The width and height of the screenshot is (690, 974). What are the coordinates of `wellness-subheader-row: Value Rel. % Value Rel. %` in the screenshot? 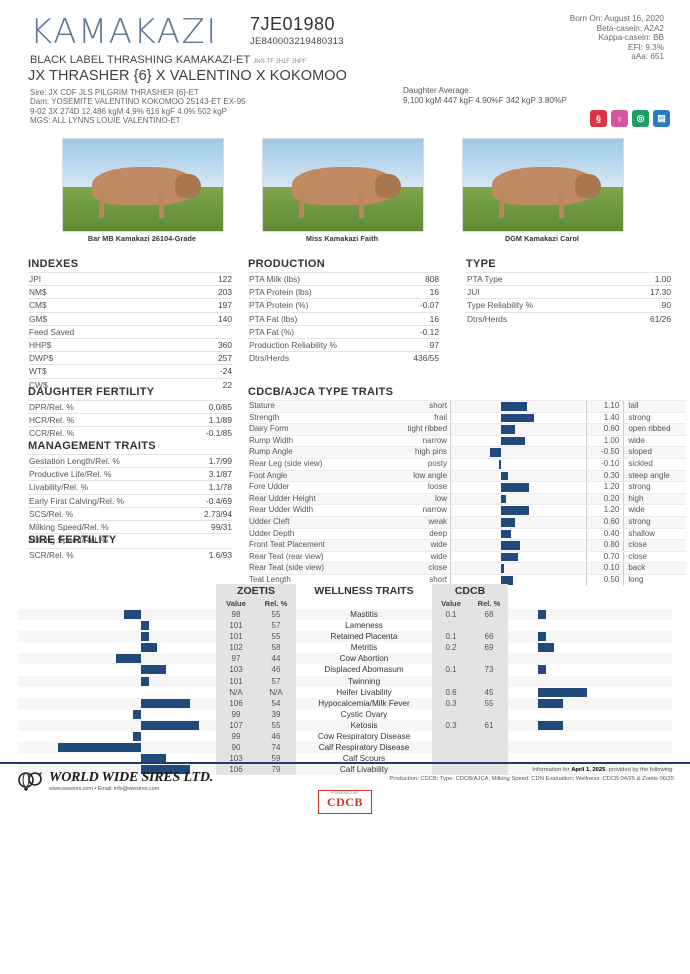 It's located at (345, 603).